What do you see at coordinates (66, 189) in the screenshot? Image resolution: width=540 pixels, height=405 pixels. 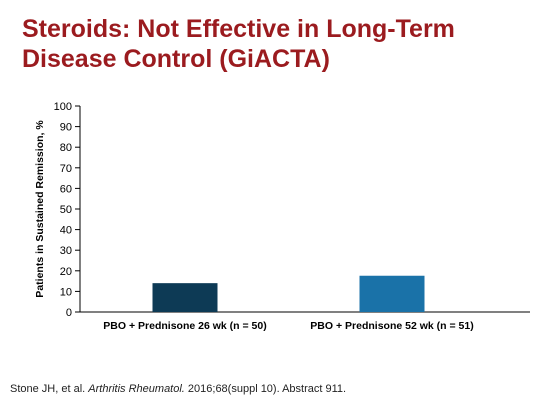 I see `y-tick-label: 60` at bounding box center [66, 189].